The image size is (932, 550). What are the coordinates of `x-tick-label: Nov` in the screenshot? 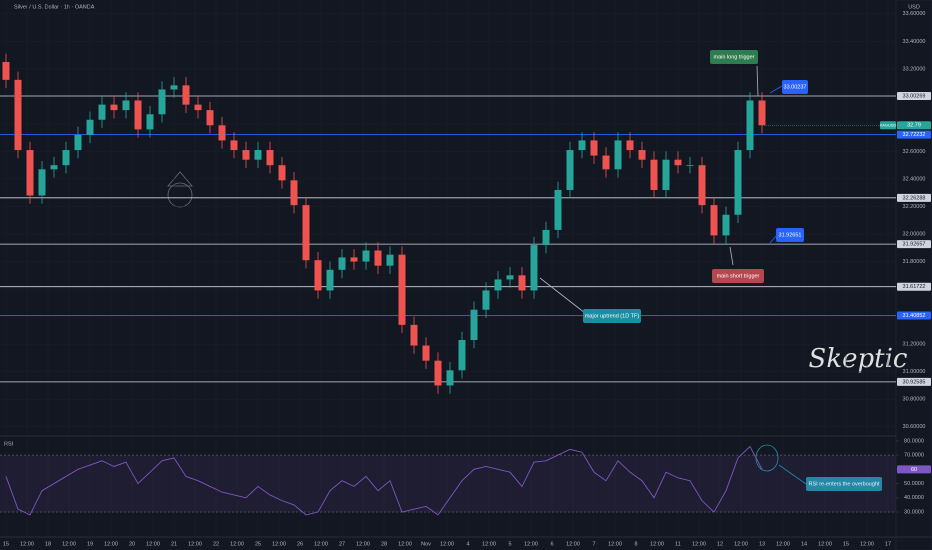 It's located at (426, 544).